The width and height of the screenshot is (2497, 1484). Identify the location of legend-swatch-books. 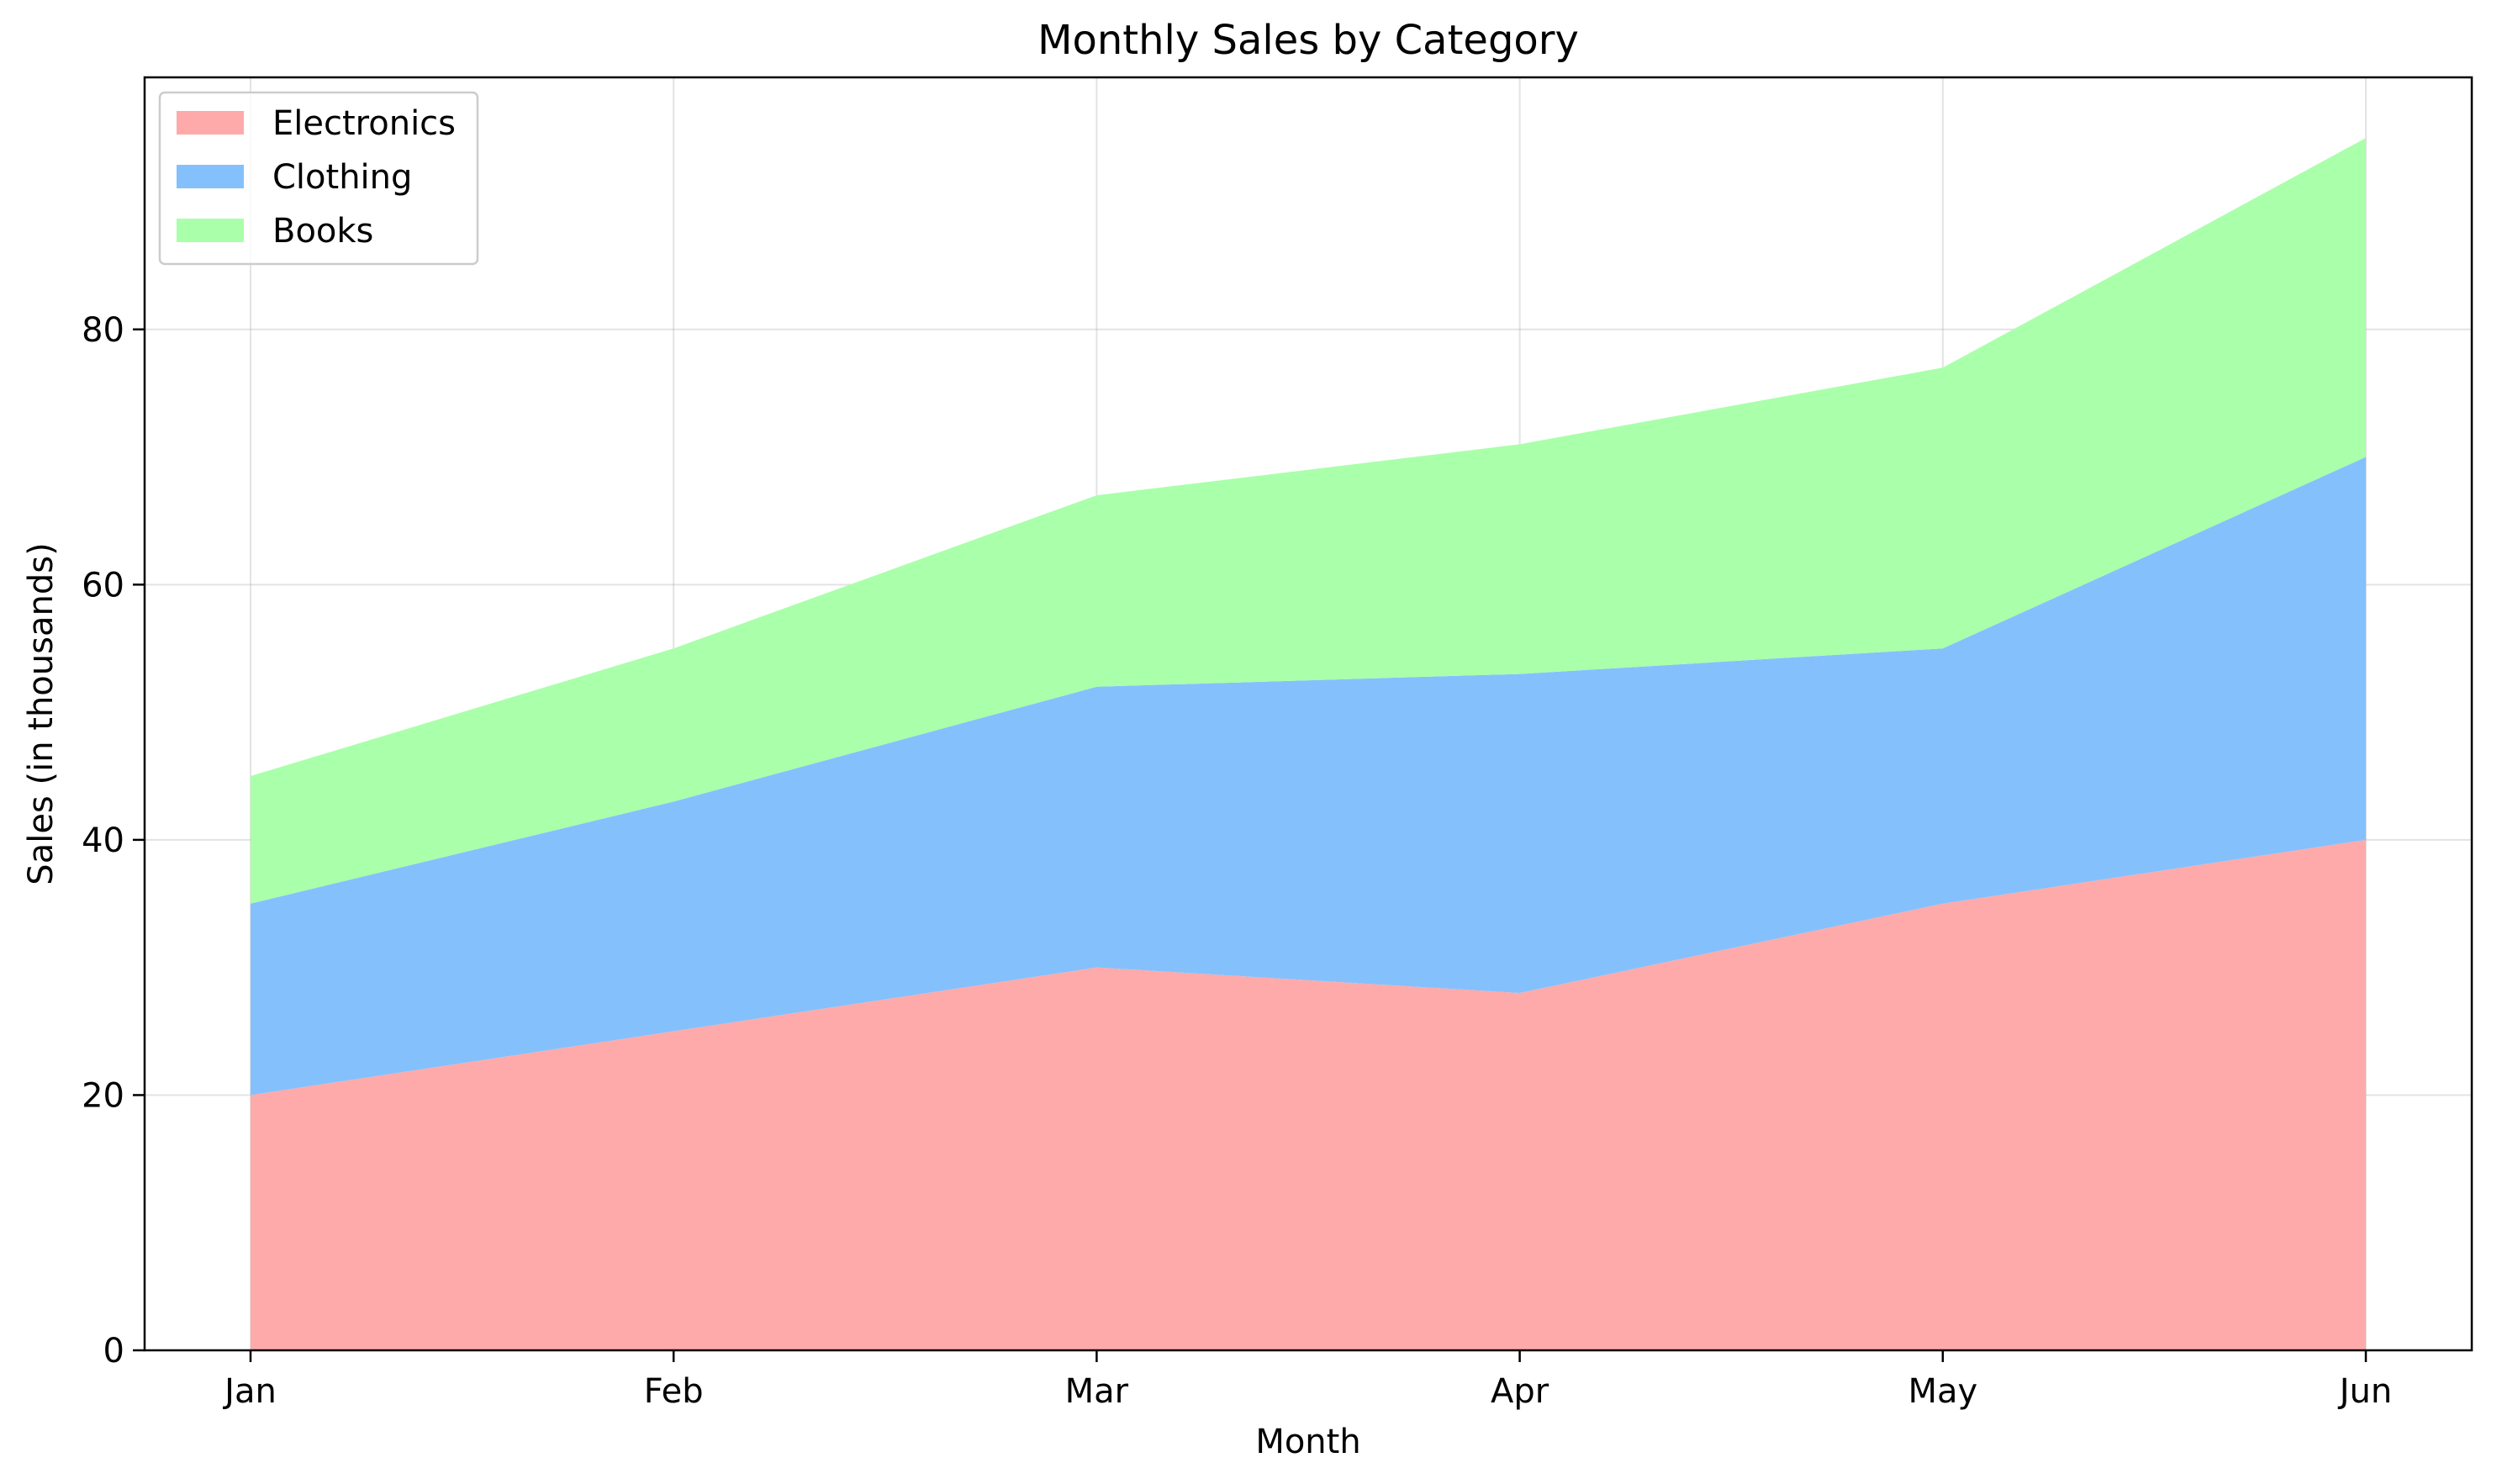
(210, 231).